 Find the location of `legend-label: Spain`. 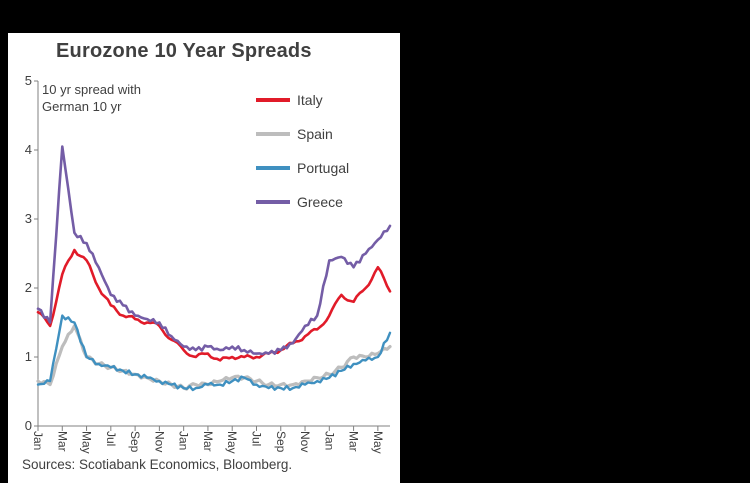

legend-label: Spain is located at coordinates (315, 134).